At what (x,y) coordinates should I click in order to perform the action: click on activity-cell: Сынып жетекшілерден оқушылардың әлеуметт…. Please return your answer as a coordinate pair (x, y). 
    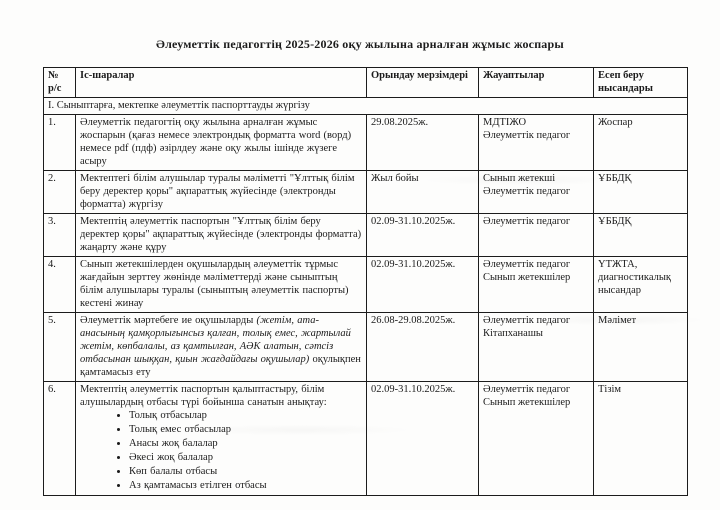
    Looking at the image, I should click on (221, 284).